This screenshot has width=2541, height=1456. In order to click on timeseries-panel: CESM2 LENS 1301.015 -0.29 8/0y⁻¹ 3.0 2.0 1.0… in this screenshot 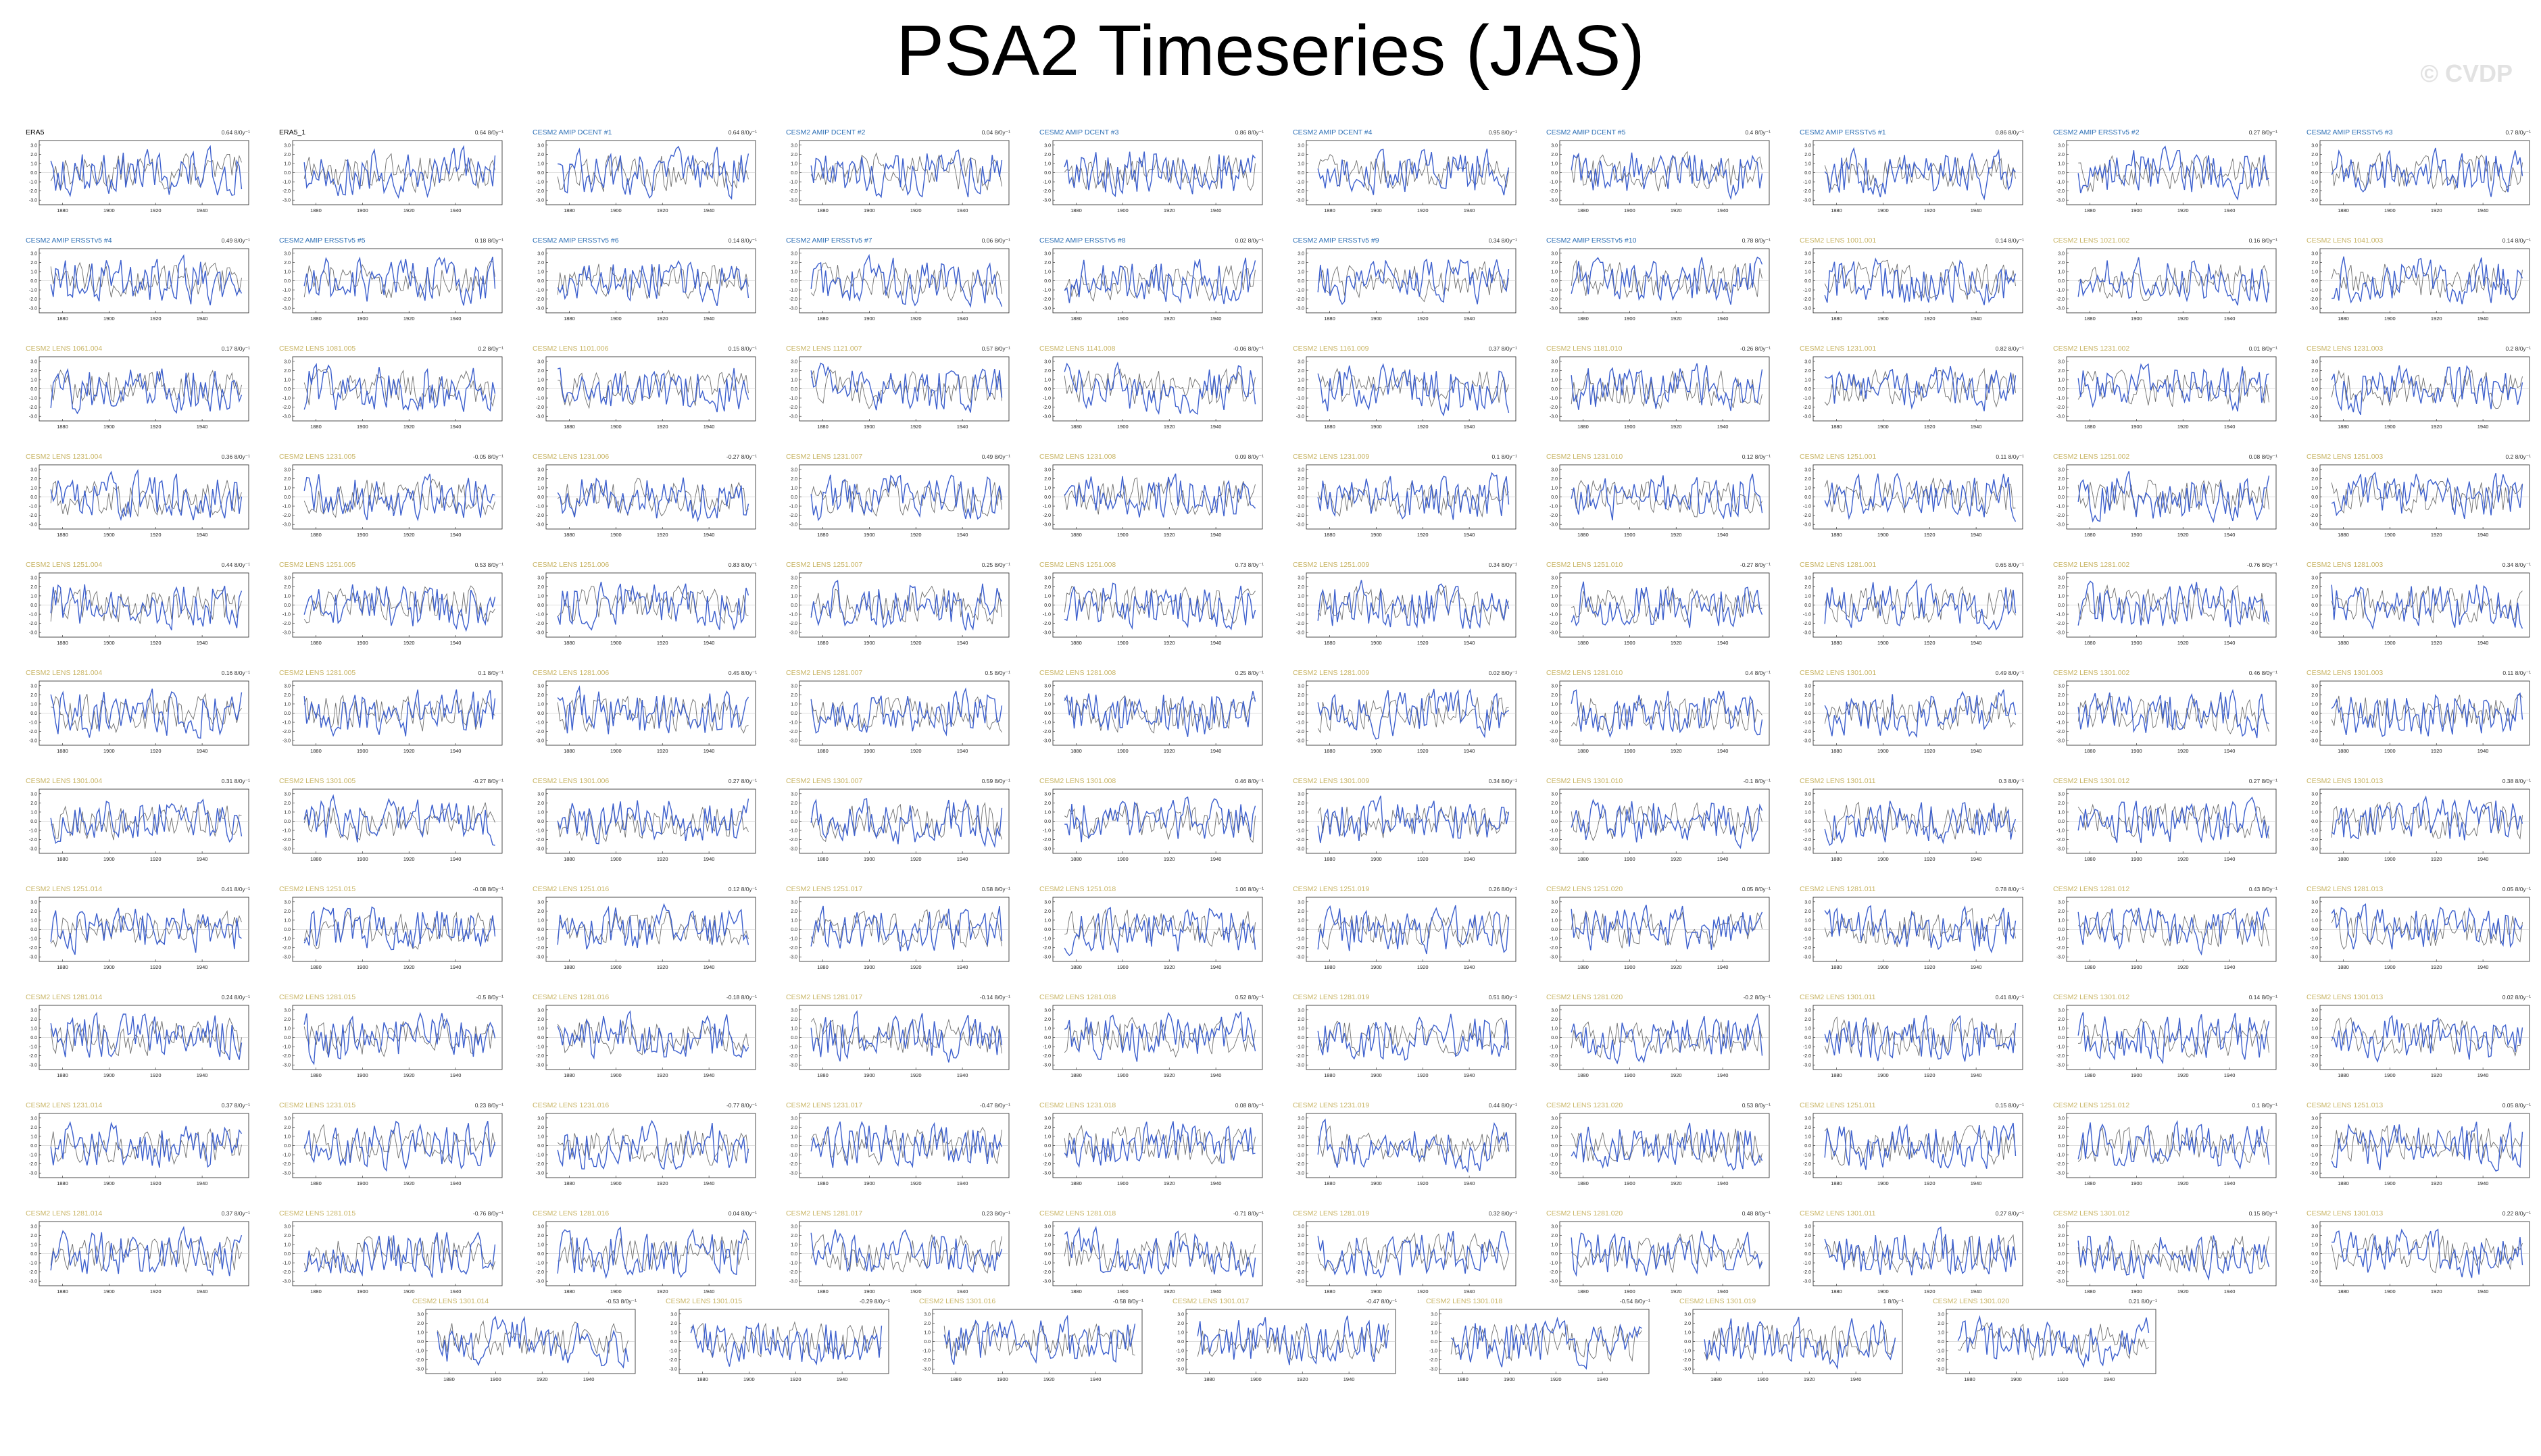, I will do `click(787, 1344)`.